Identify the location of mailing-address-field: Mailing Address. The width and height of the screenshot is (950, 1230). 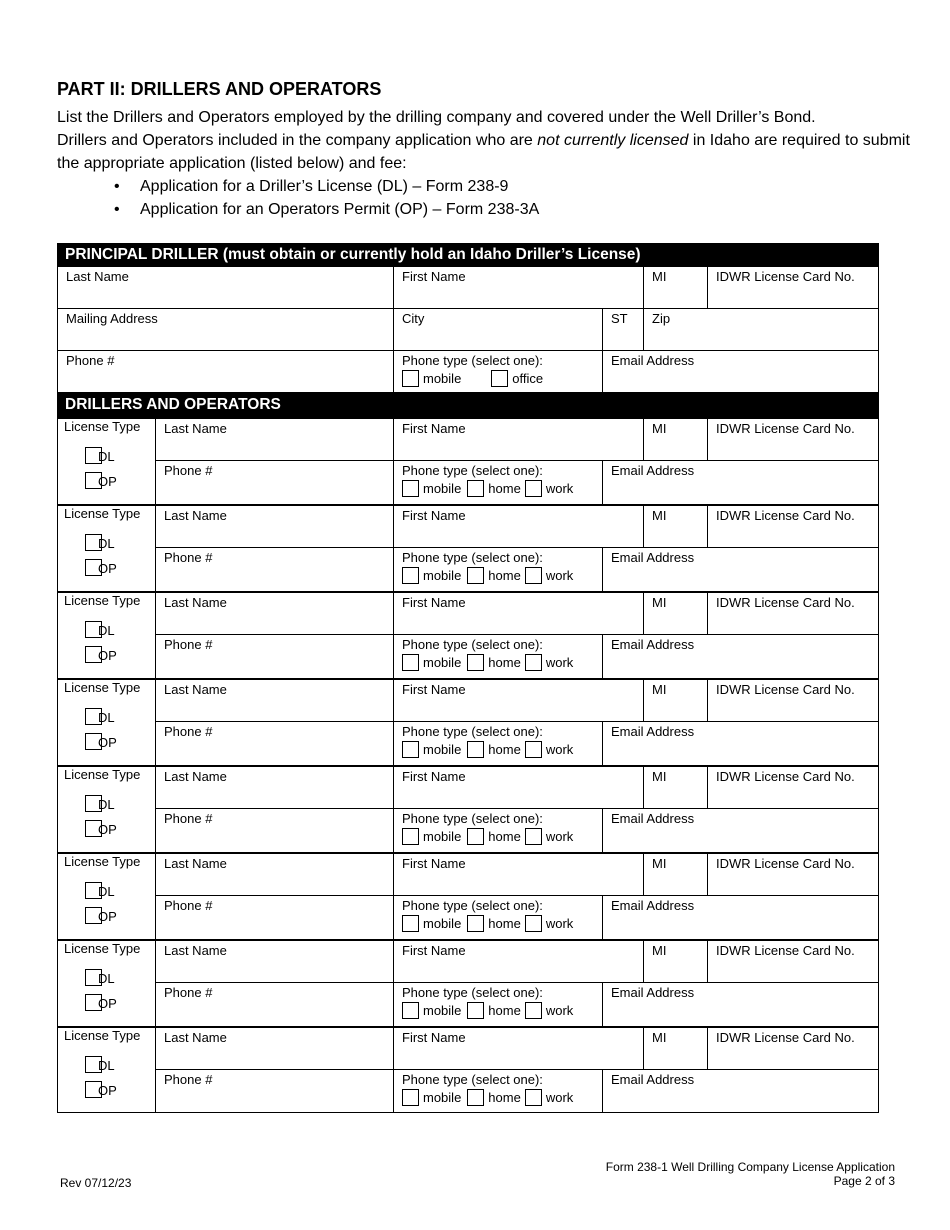
(226, 329).